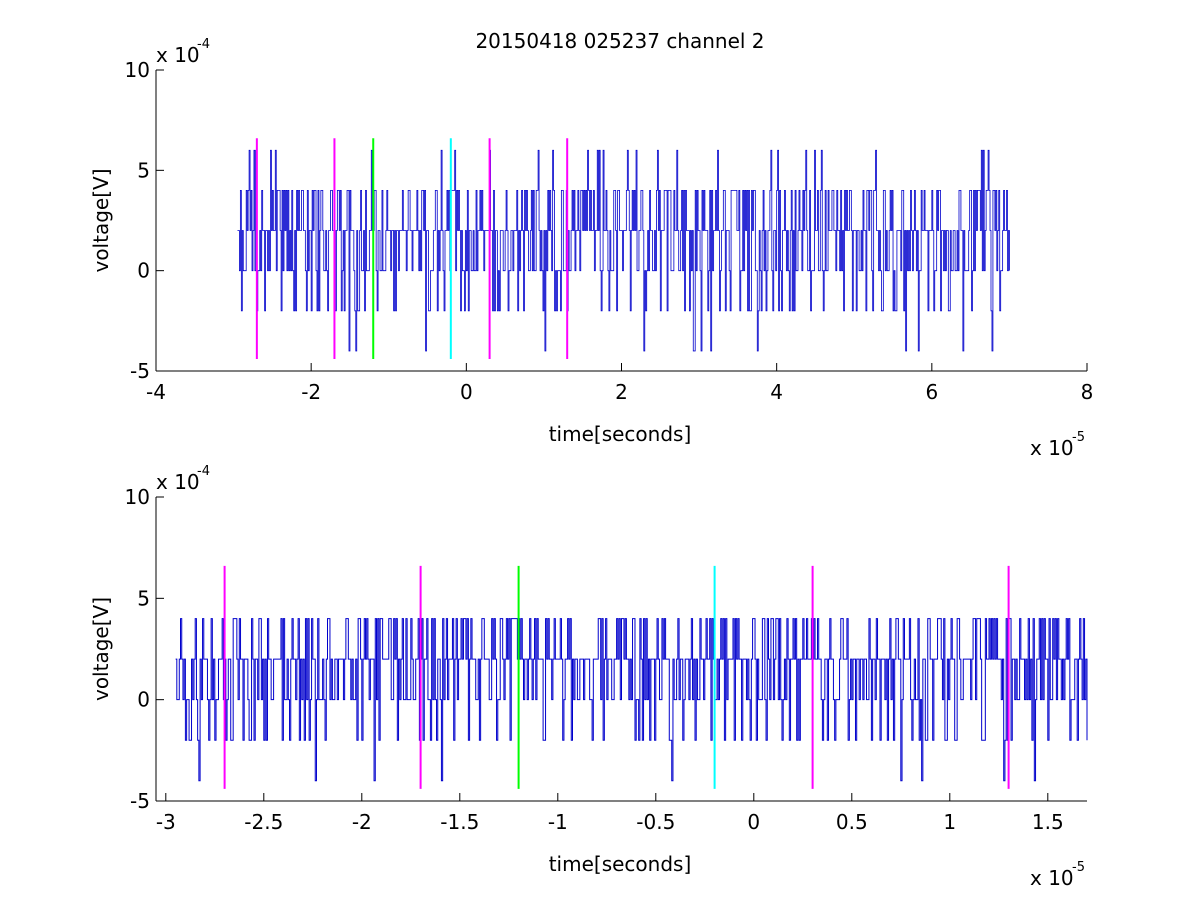 The height and width of the screenshot is (901, 1200). Describe the element at coordinates (655, 822) in the screenshot. I see `x-tick-label: -0.5` at that location.